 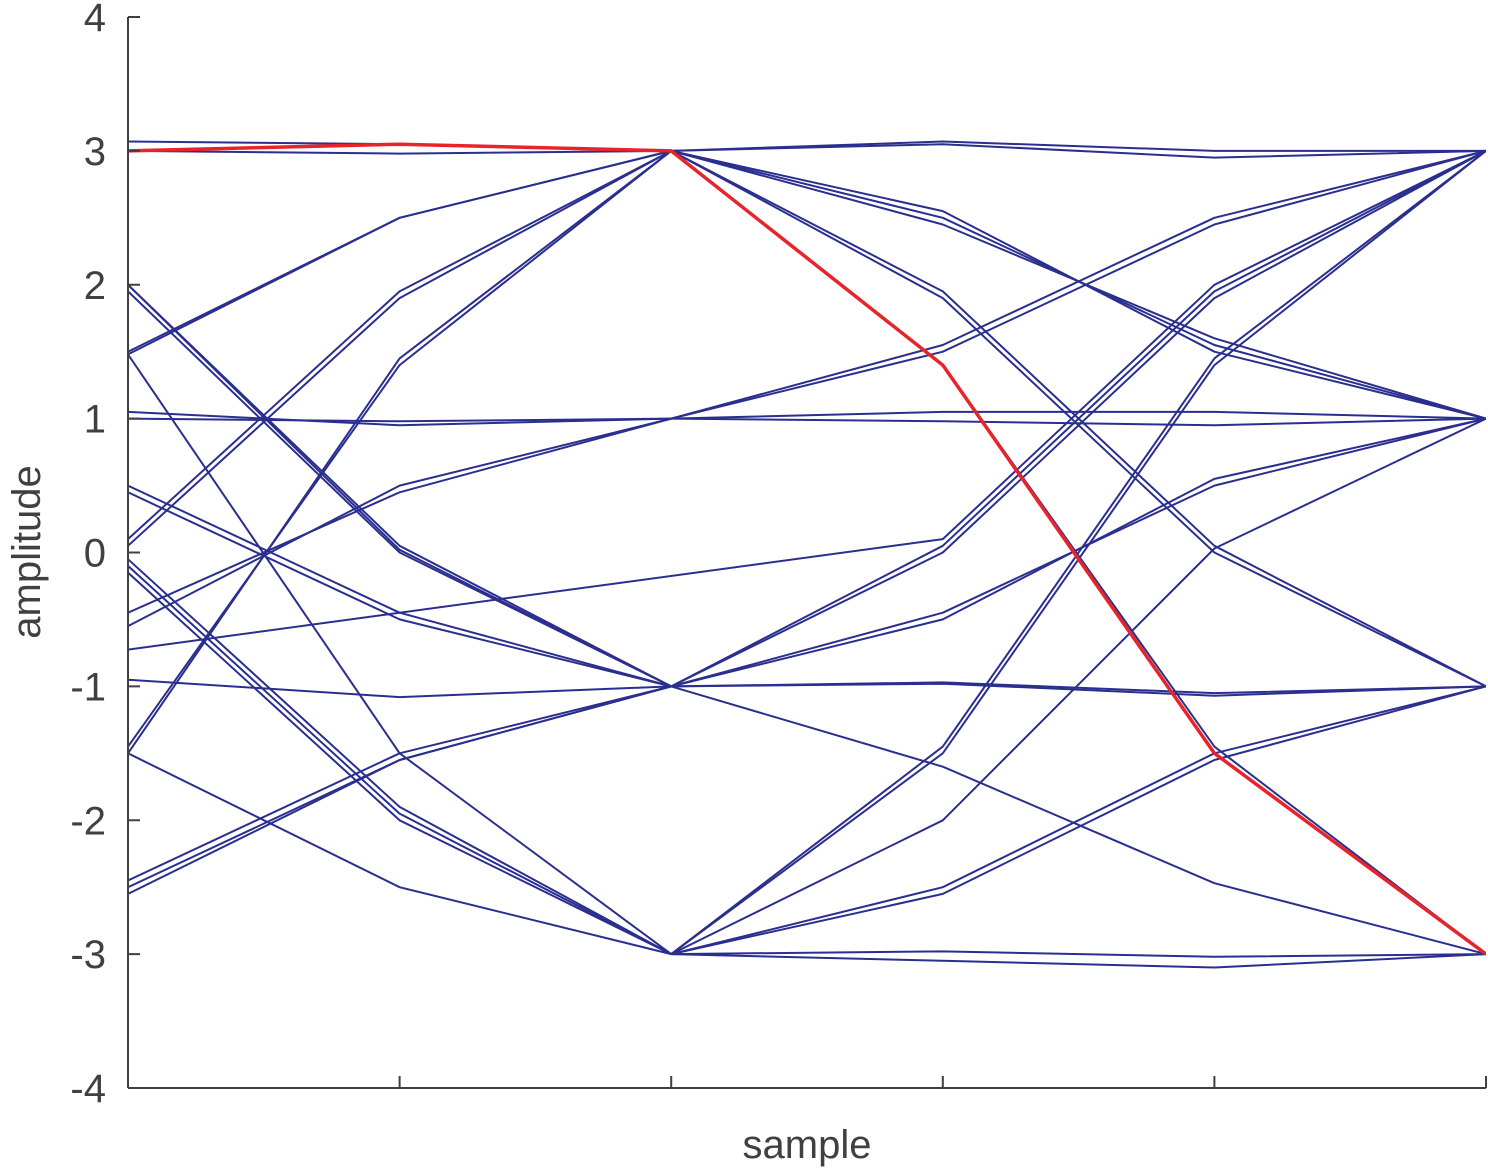 What do you see at coordinates (95, 20) in the screenshot?
I see `y-tick-label: 4` at bounding box center [95, 20].